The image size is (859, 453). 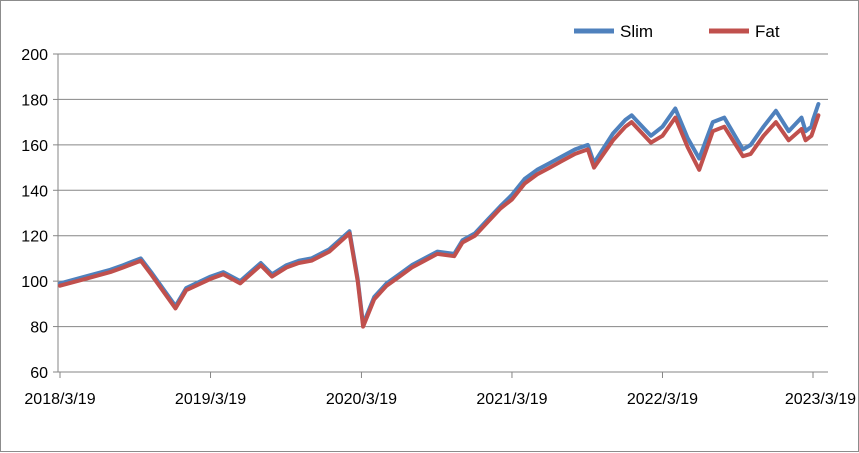 I want to click on y-tick-label: 180, so click(x=34, y=100).